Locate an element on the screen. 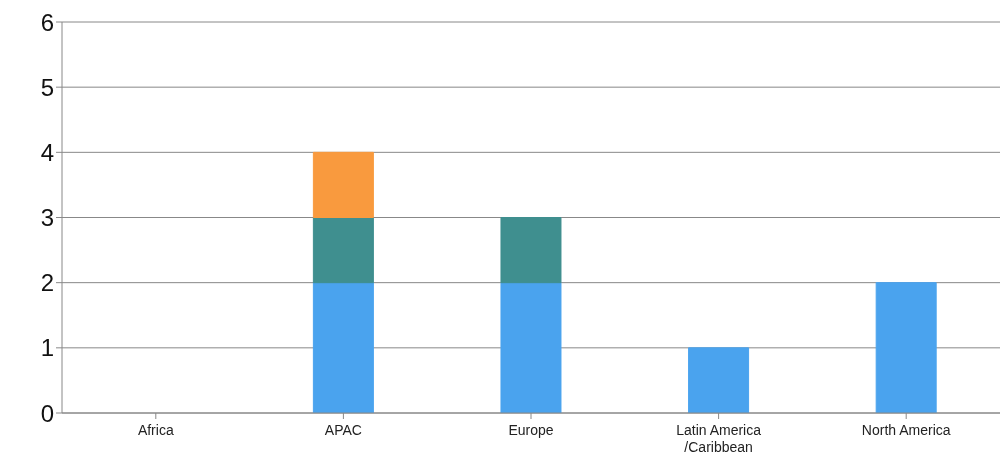 Image resolution: width=1008 pixels, height=471 pixels. y-tick-label: 6 is located at coordinates (47, 22).